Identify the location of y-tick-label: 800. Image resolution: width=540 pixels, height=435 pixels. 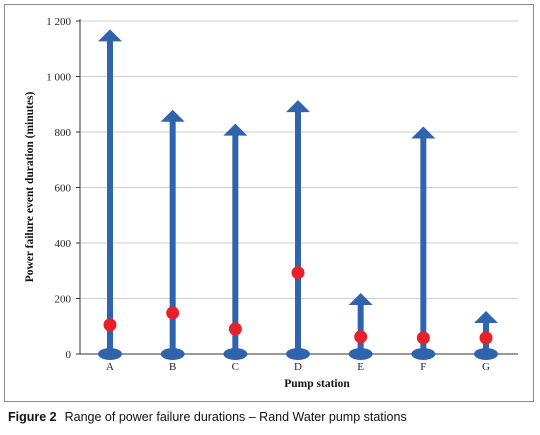
(63, 133).